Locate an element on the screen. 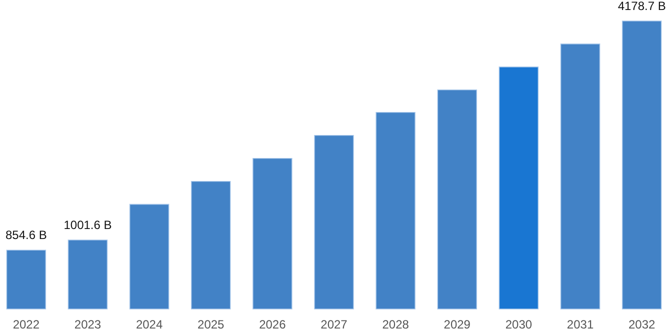 The height and width of the screenshot is (334, 668). data-label: 1001.6 B is located at coordinates (88, 225).